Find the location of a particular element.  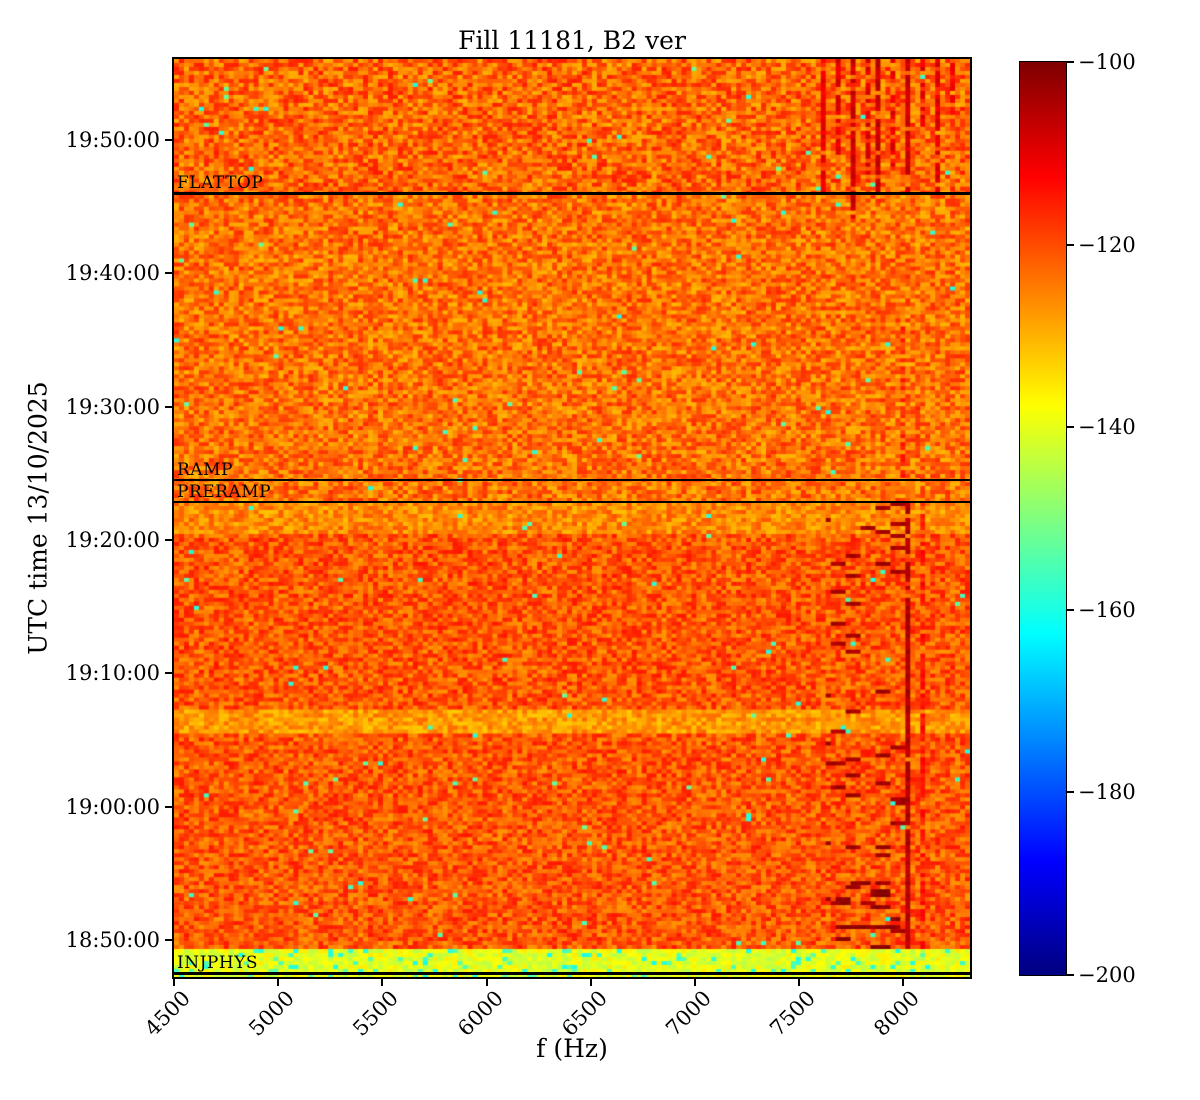

colorbar-tick-label: −120 is located at coordinates (1107, 244).